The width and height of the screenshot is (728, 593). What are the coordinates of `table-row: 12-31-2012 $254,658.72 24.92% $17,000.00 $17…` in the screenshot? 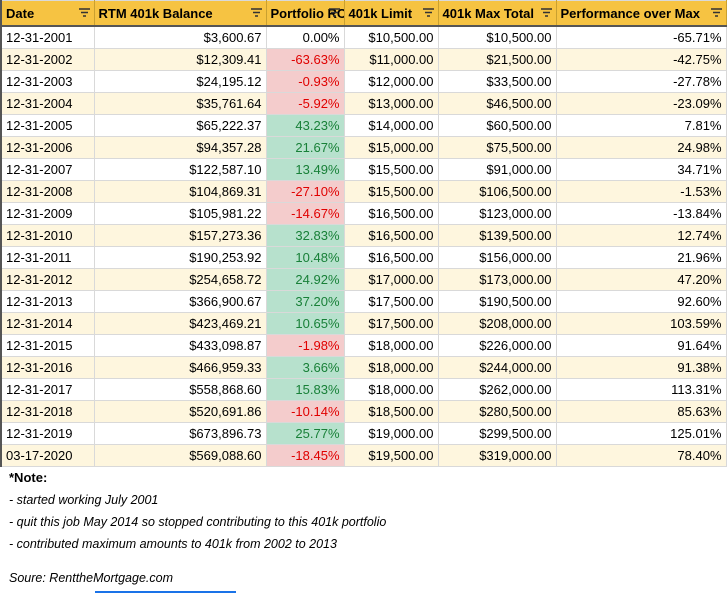 It's located at (363, 279).